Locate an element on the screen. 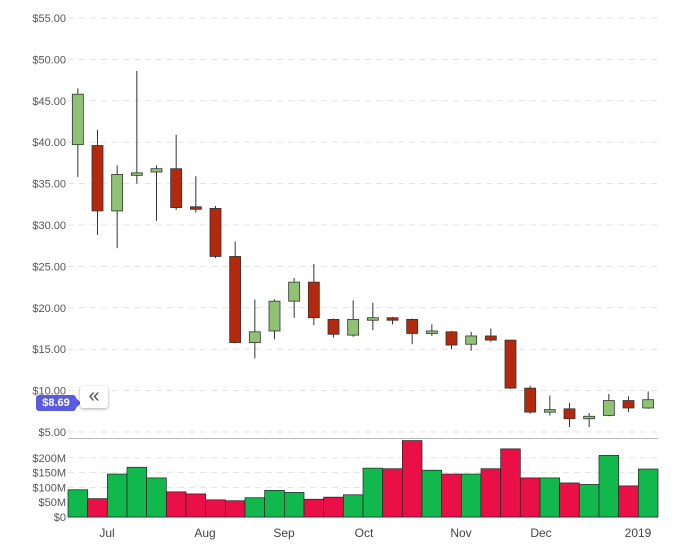 The image size is (691, 556). collapse-button: « is located at coordinates (94, 397).